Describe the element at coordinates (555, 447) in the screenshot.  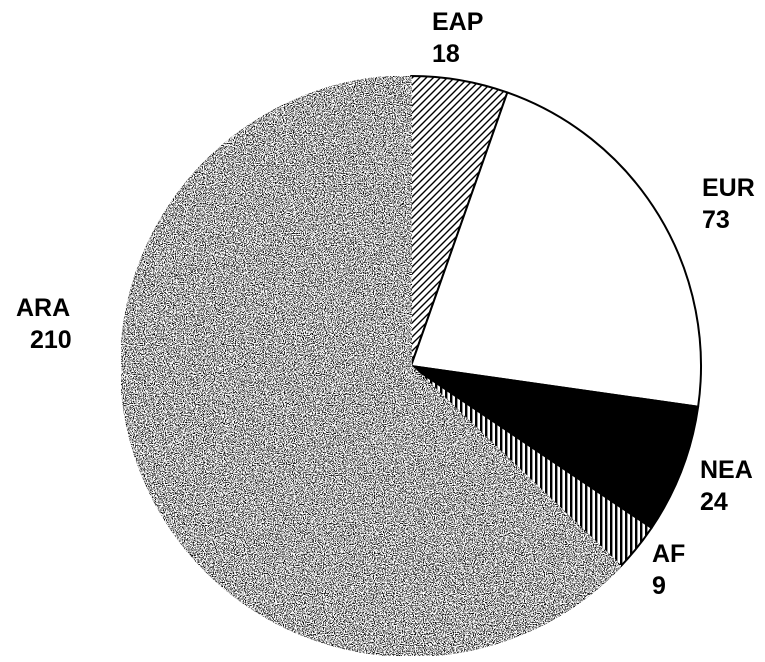
I see `pie-slice-nea` at that location.